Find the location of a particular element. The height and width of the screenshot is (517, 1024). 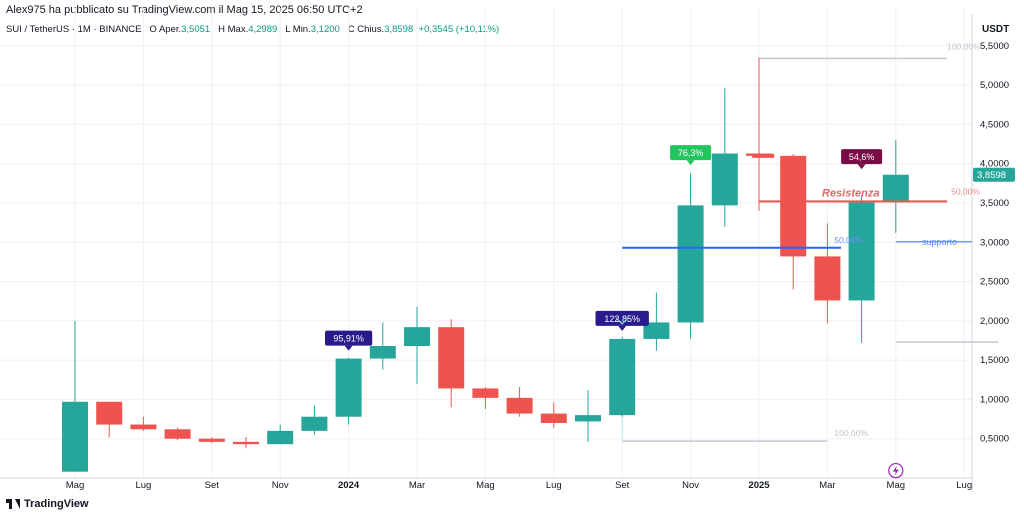

y-tick-label: 5,5000 is located at coordinates (994, 46).